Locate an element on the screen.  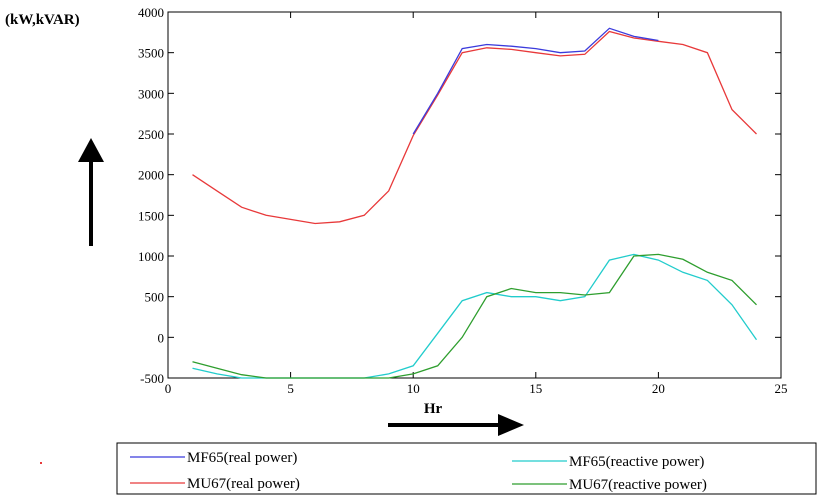
y-tick-label: 2000 is located at coordinates (151, 175).